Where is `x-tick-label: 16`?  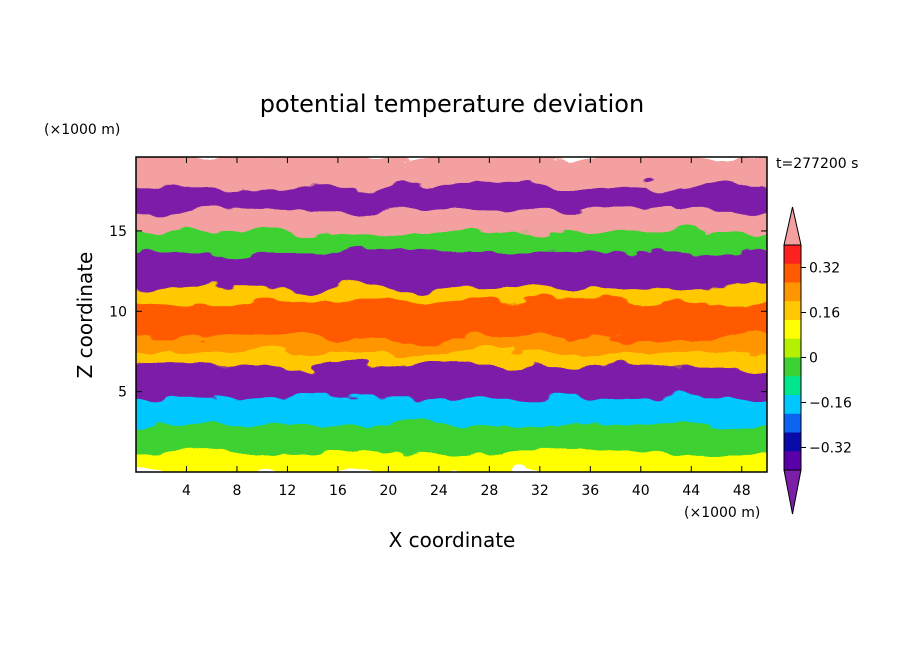 x-tick-label: 16 is located at coordinates (338, 491).